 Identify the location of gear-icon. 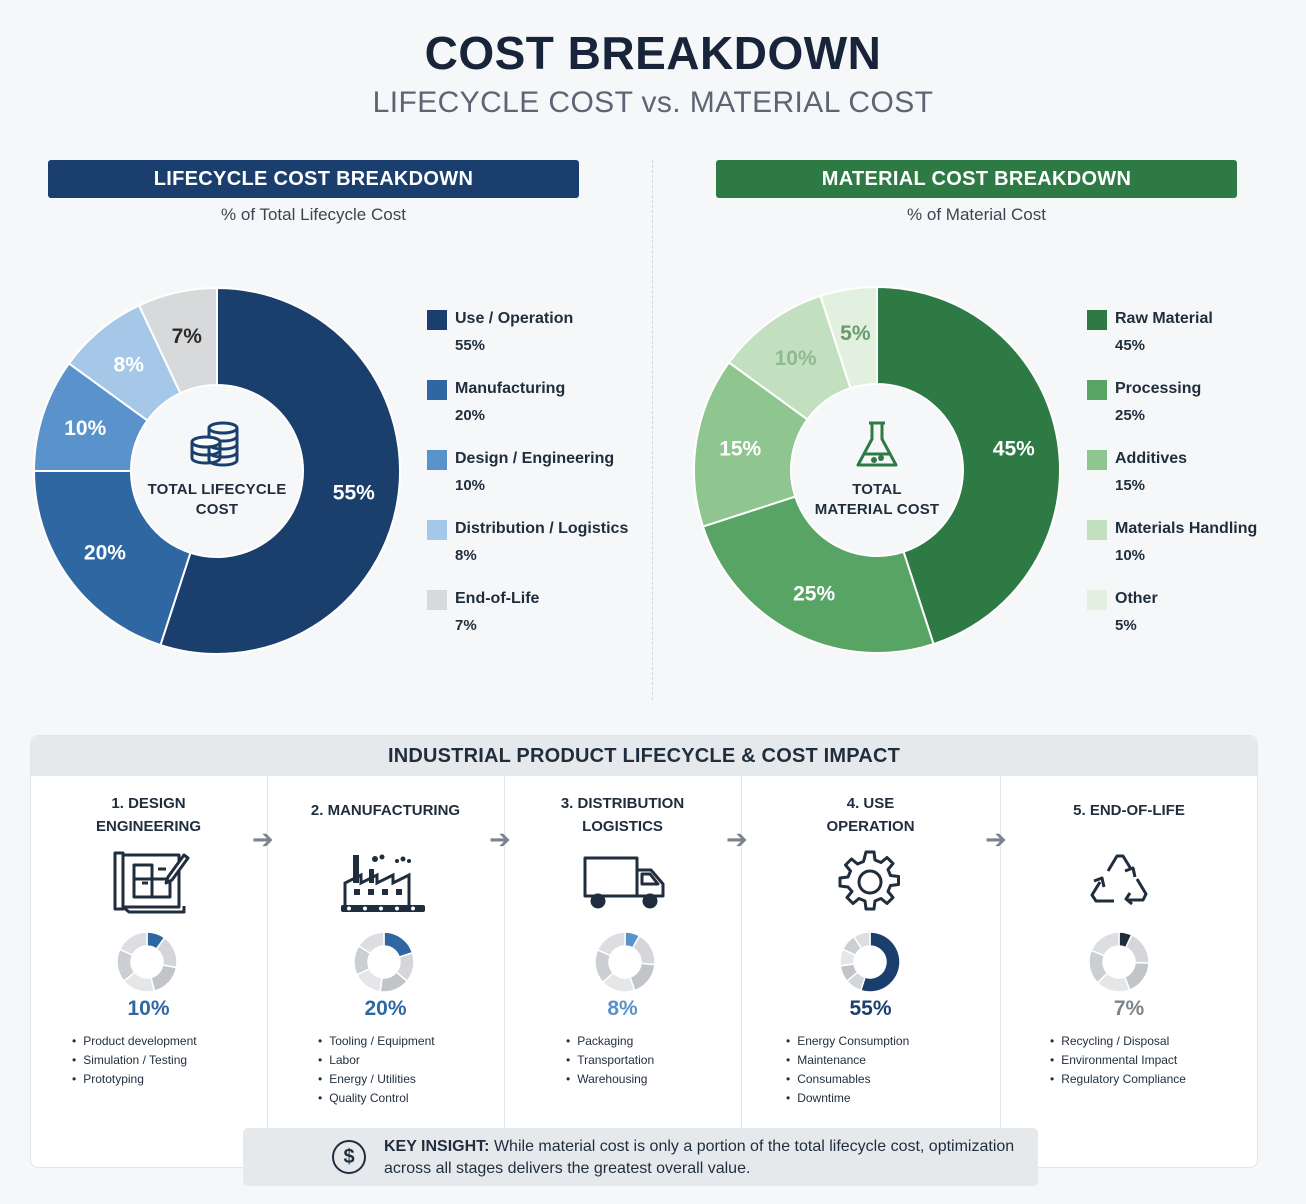
(870, 884).